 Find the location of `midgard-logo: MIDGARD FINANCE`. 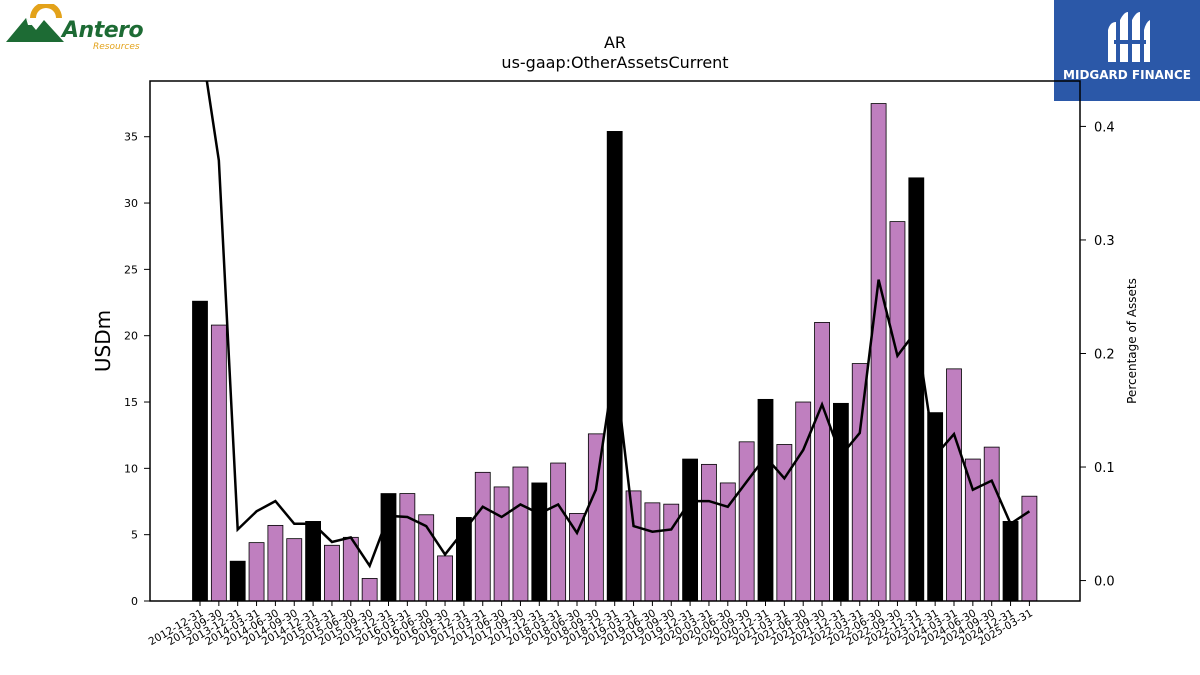

midgard-logo: MIDGARD FINANCE is located at coordinates (1127, 50).